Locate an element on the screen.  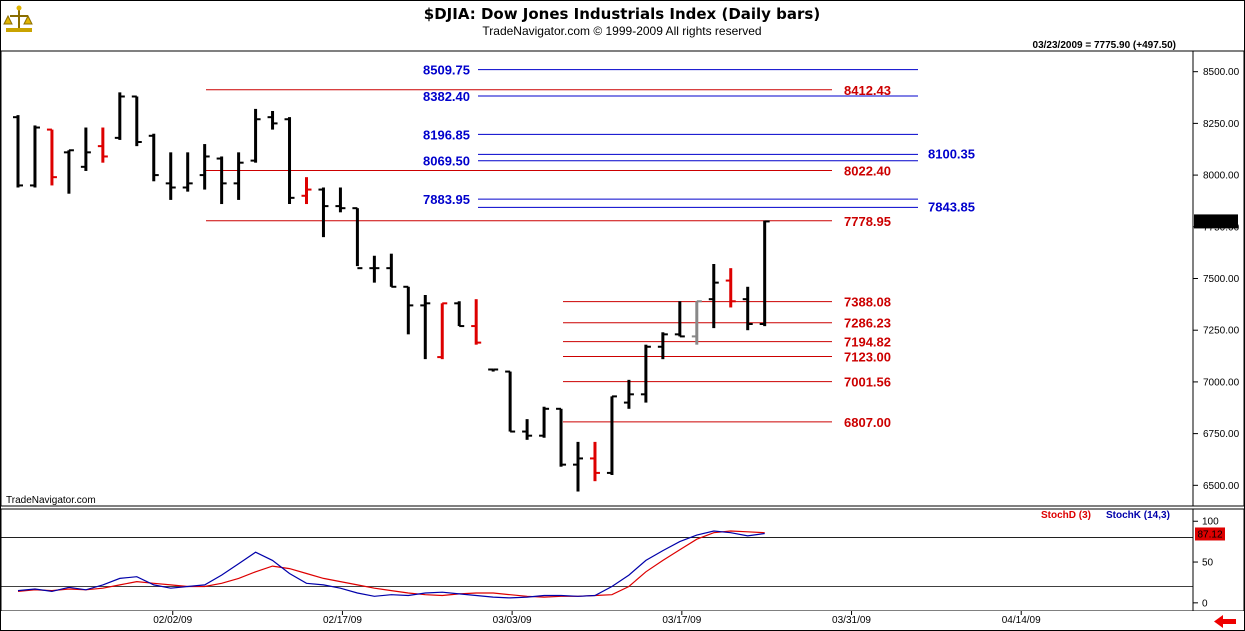
last-price-tag is located at coordinates (1216, 221).